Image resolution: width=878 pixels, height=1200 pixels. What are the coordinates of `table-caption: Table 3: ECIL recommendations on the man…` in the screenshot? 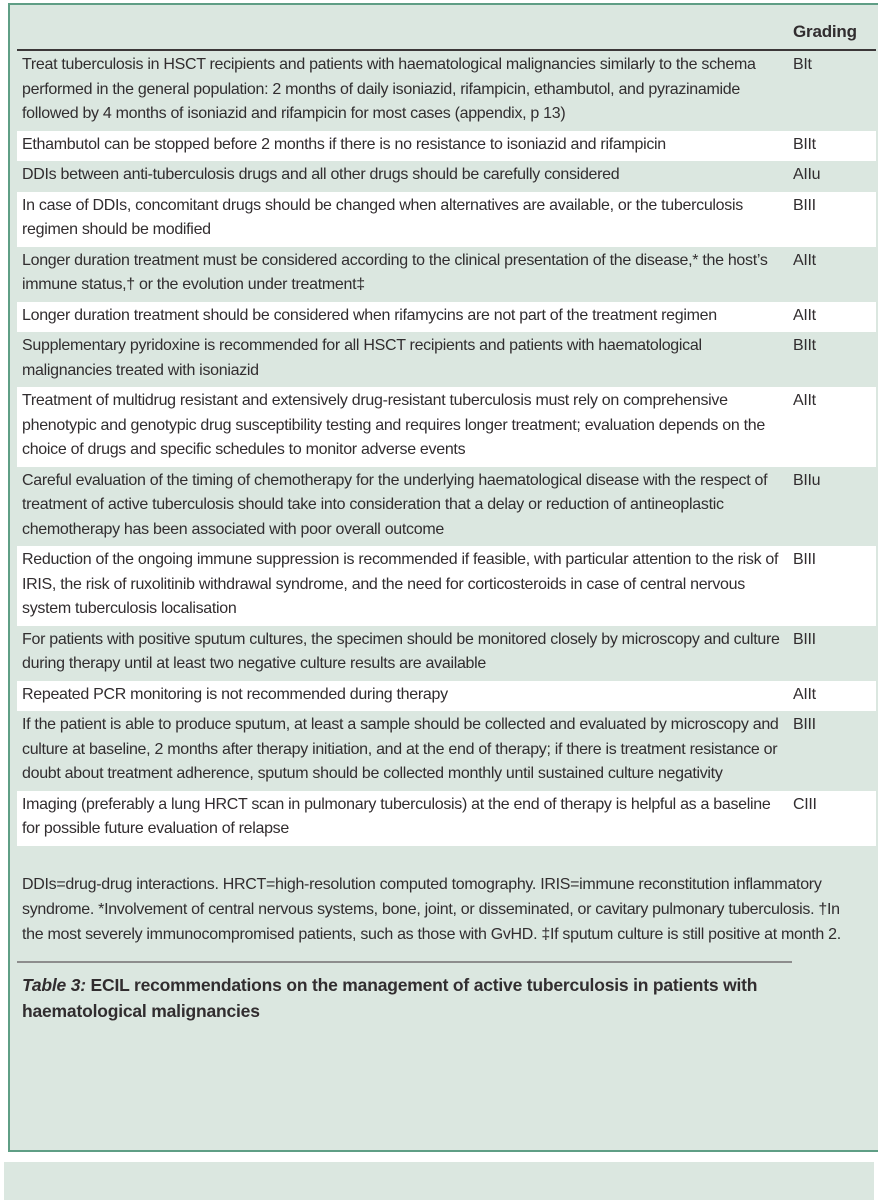 It's located at (404, 992).